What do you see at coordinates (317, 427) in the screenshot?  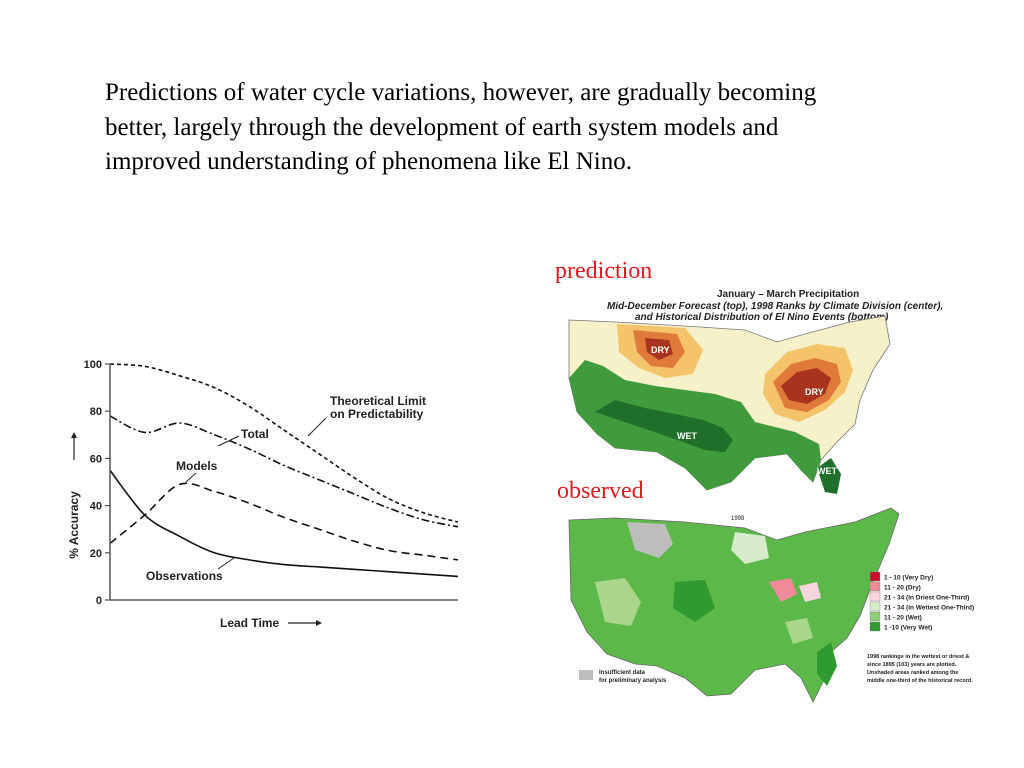 I see `annotation-leader-theoretical` at bounding box center [317, 427].